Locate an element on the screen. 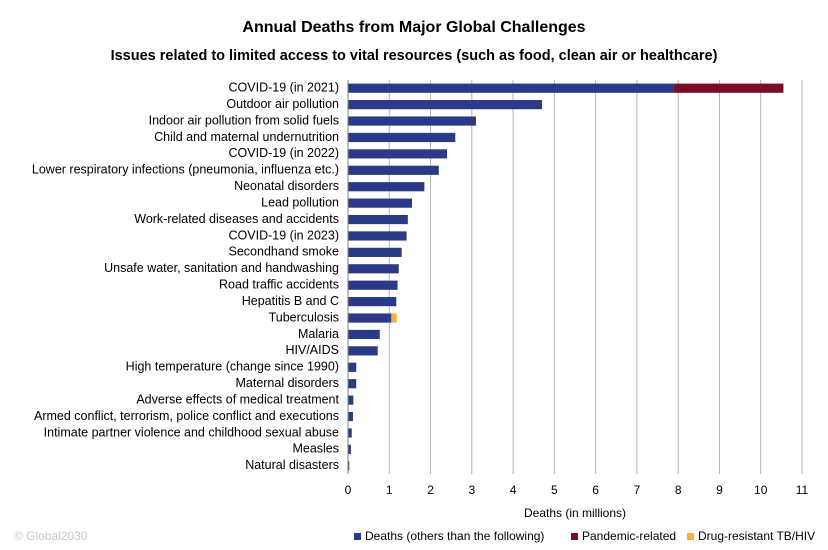  x-tick-label: 11 is located at coordinates (802, 490).